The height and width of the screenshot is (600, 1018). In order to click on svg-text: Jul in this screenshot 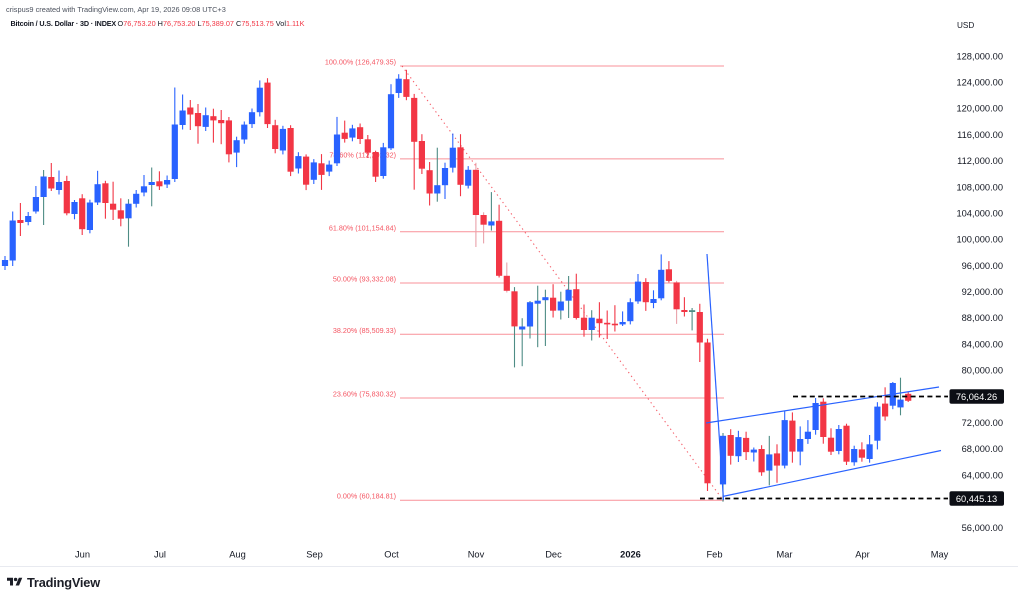, I will do `click(160, 555)`.